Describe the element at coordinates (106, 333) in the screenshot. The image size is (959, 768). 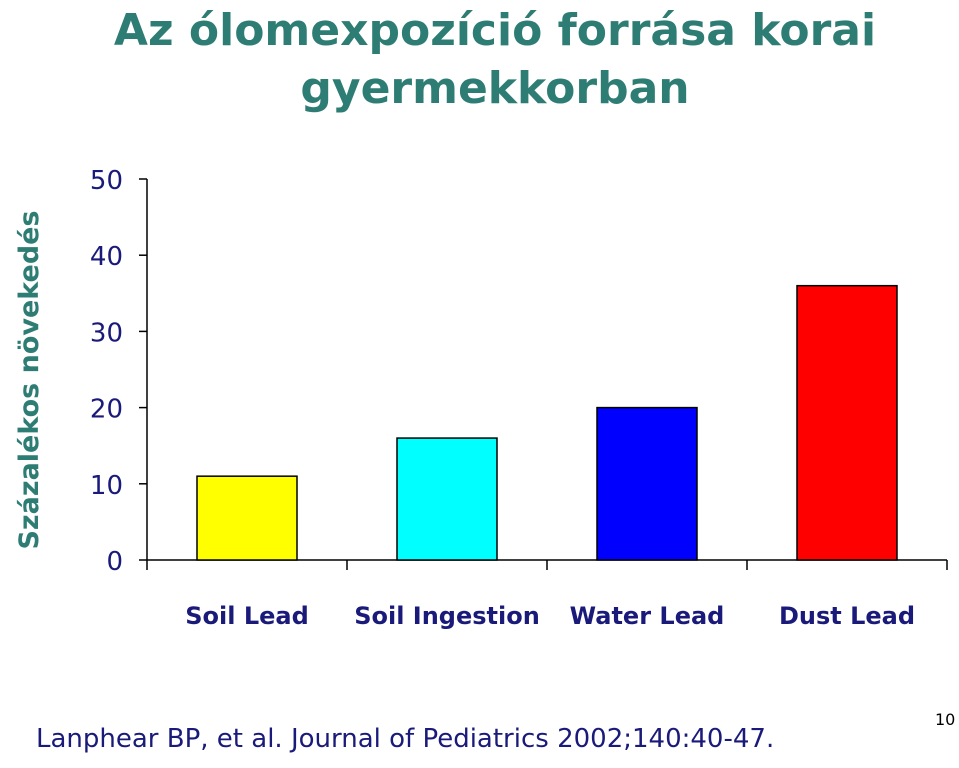
I see `y-tick-label: 30` at that location.